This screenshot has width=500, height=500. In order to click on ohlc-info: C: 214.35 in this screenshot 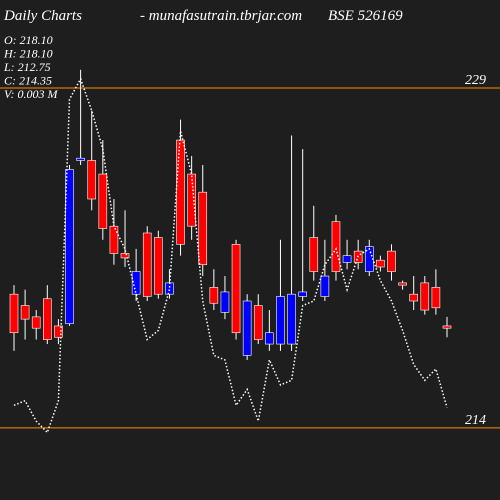, I will do `click(28, 81)`.